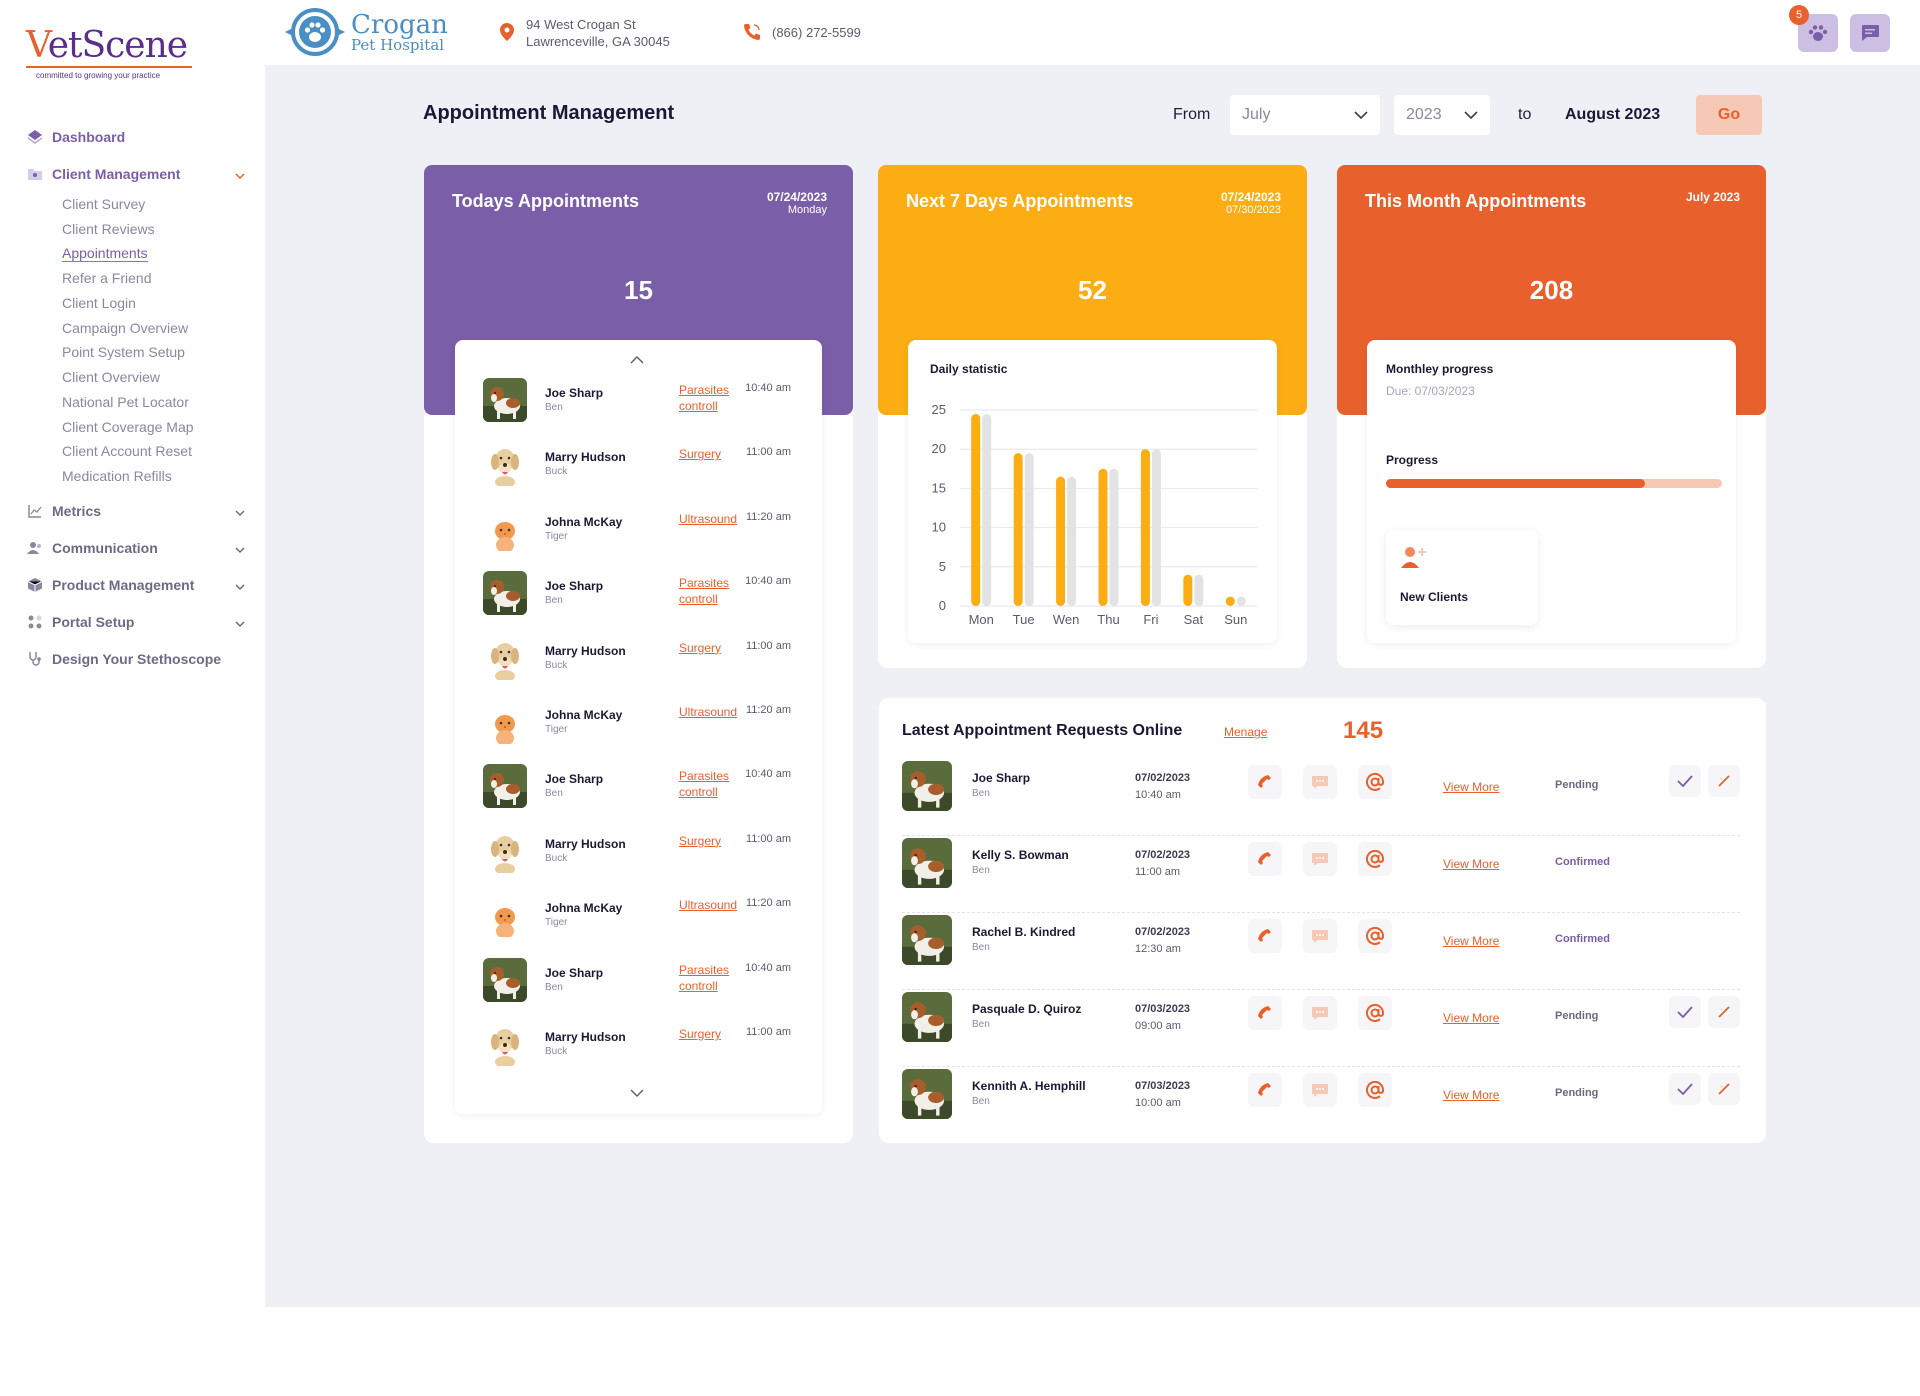 The image size is (1920, 1396). What do you see at coordinates (136, 658) in the screenshot?
I see `sidebar-item-design-stethoscope: Design Your Stethoscope` at bounding box center [136, 658].